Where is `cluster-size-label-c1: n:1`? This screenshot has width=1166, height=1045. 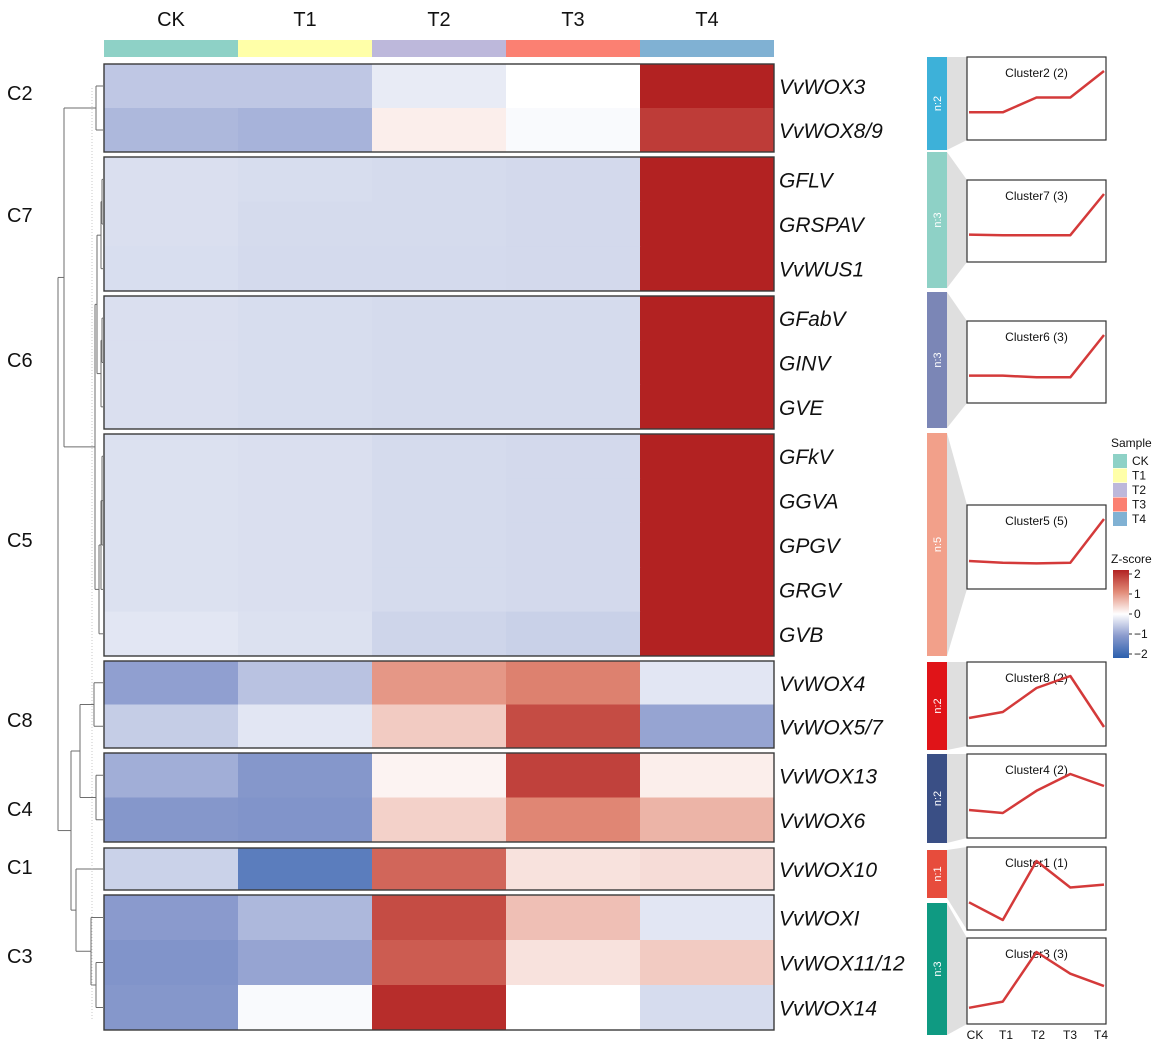 cluster-size-label-c1: n:1 is located at coordinates (938, 873).